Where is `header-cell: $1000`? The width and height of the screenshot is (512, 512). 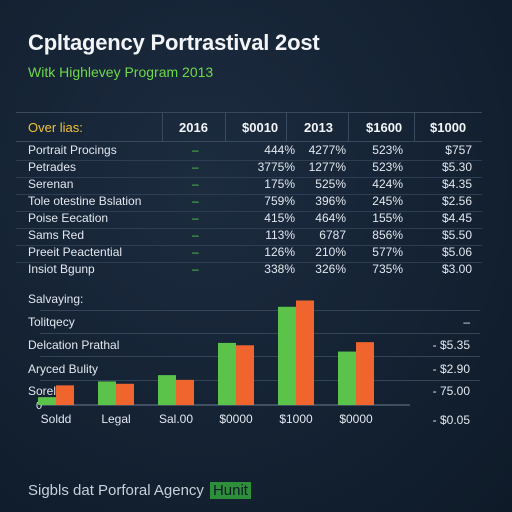 header-cell: $1000 is located at coordinates (448, 127).